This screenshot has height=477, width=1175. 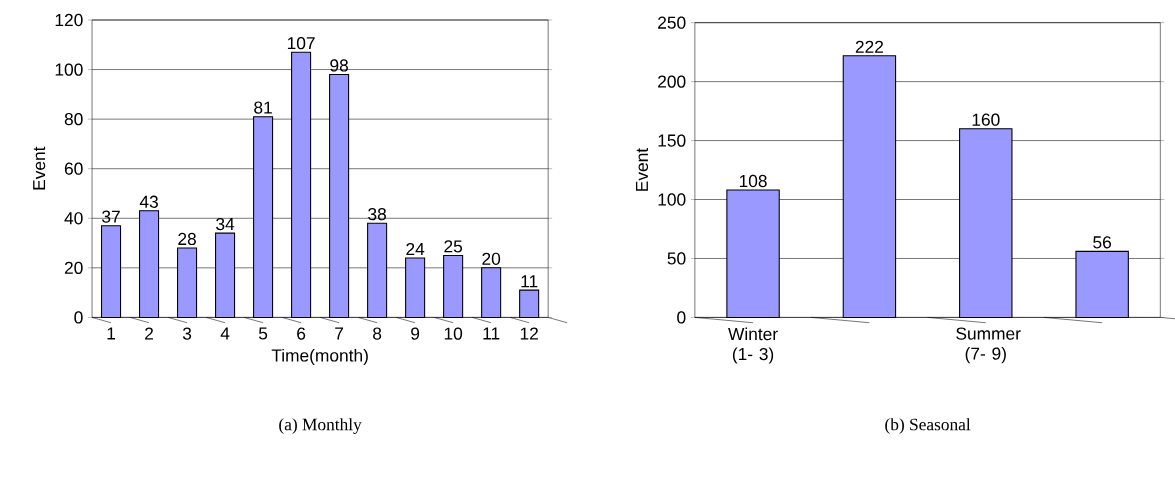 I want to click on y-tick-label: 80, so click(x=73, y=119).